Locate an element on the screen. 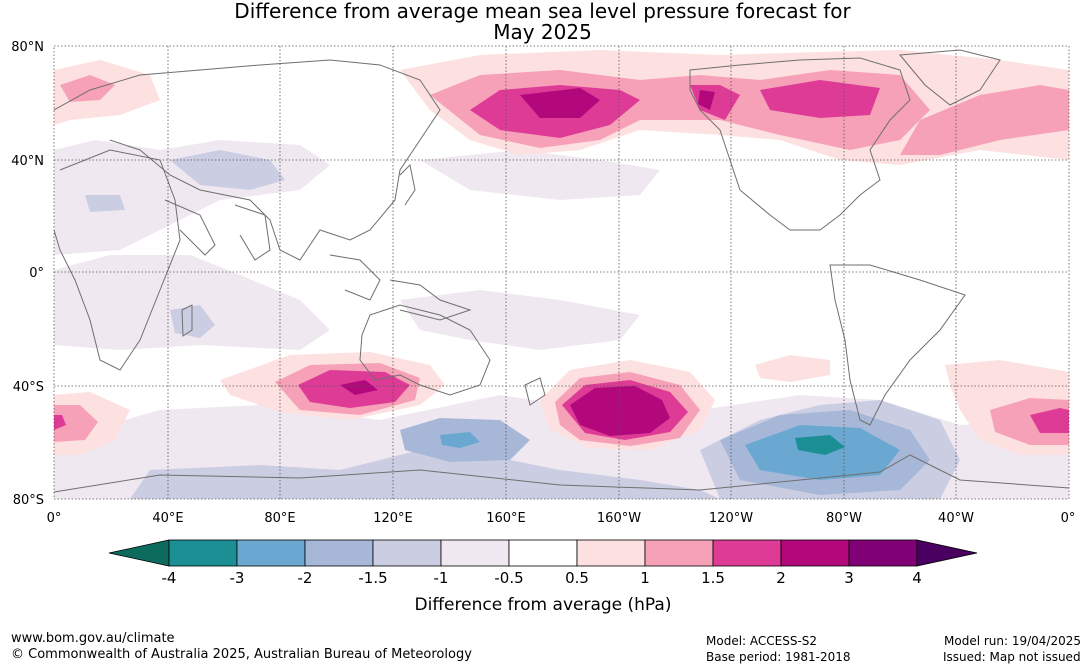 This screenshot has width=1085, height=667. lat-label: 0° is located at coordinates (36, 273).